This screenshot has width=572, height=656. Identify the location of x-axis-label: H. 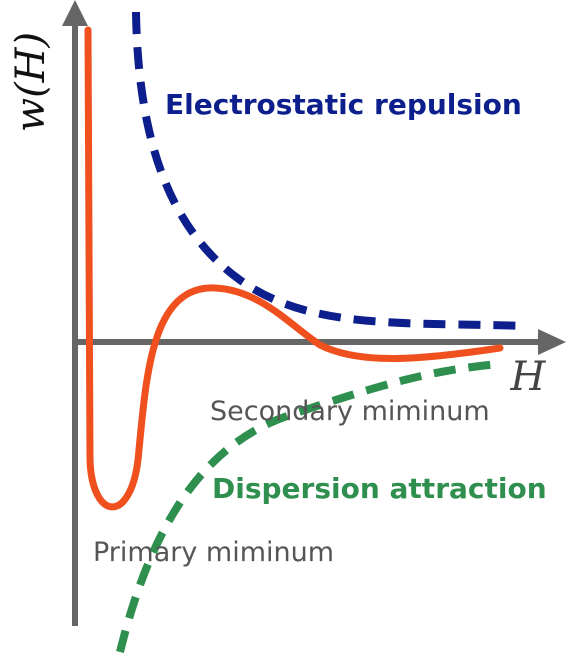
(528, 377).